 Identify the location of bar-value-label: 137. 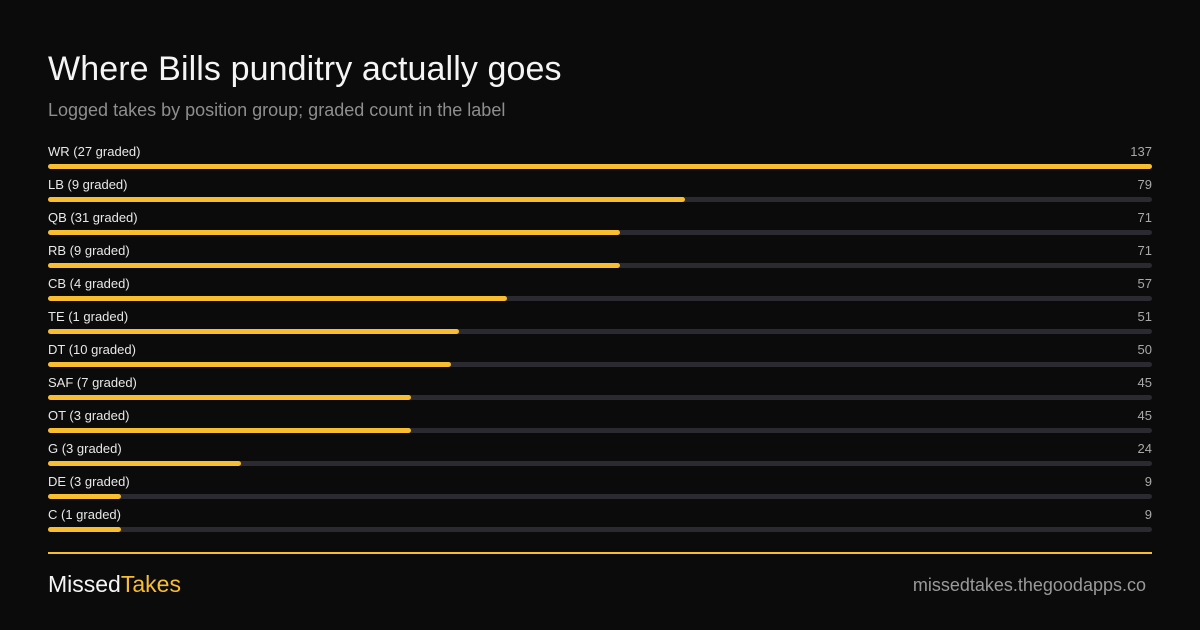
(1141, 151).